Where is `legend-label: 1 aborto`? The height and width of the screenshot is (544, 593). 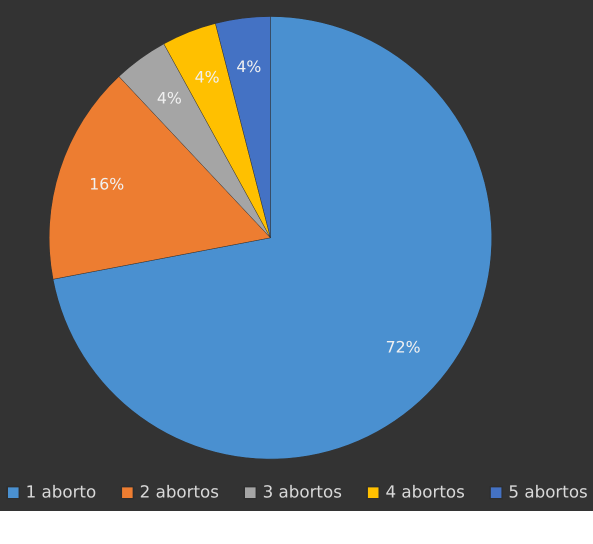
legend-label: 1 aborto is located at coordinates (61, 492).